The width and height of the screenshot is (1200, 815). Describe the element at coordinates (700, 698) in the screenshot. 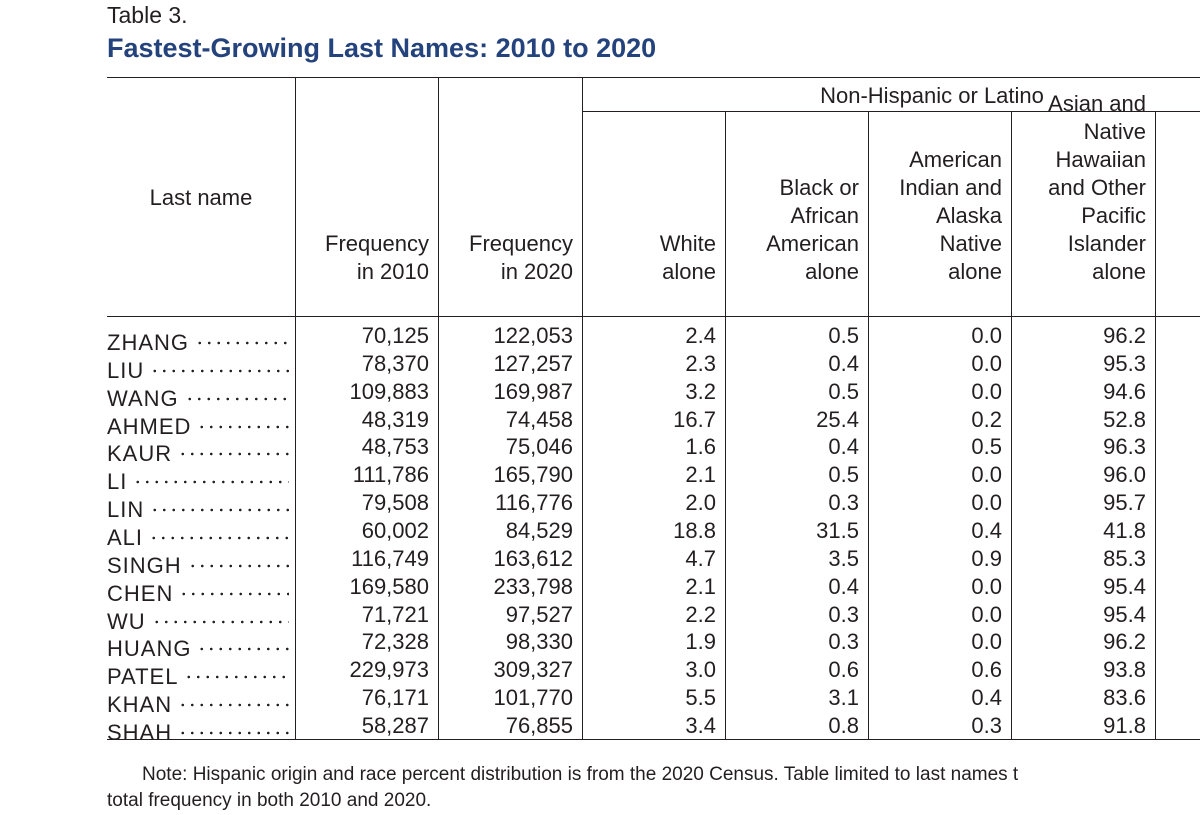

I see `table-cell: 5.5` at that location.